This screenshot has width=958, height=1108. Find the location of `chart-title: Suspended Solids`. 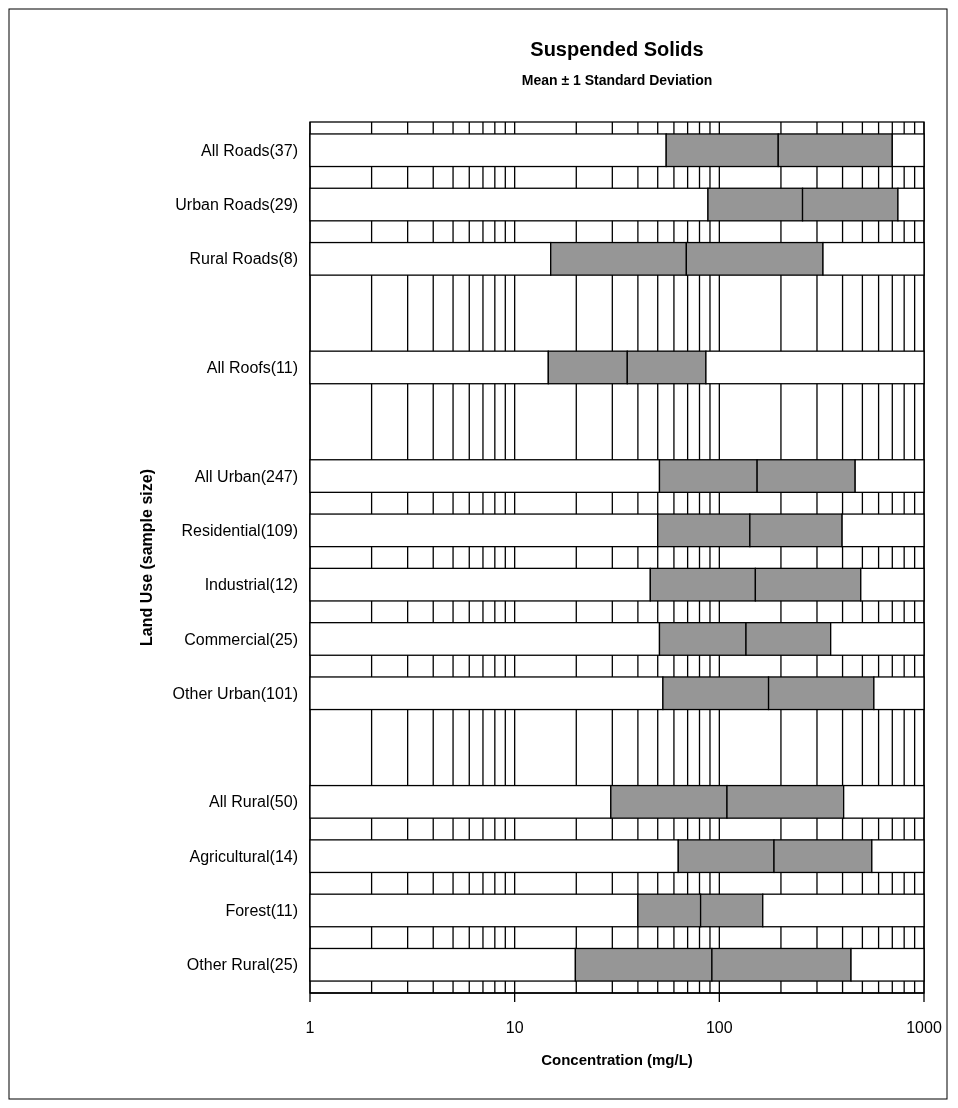

chart-title: Suspended Solids is located at coordinates (617, 49).